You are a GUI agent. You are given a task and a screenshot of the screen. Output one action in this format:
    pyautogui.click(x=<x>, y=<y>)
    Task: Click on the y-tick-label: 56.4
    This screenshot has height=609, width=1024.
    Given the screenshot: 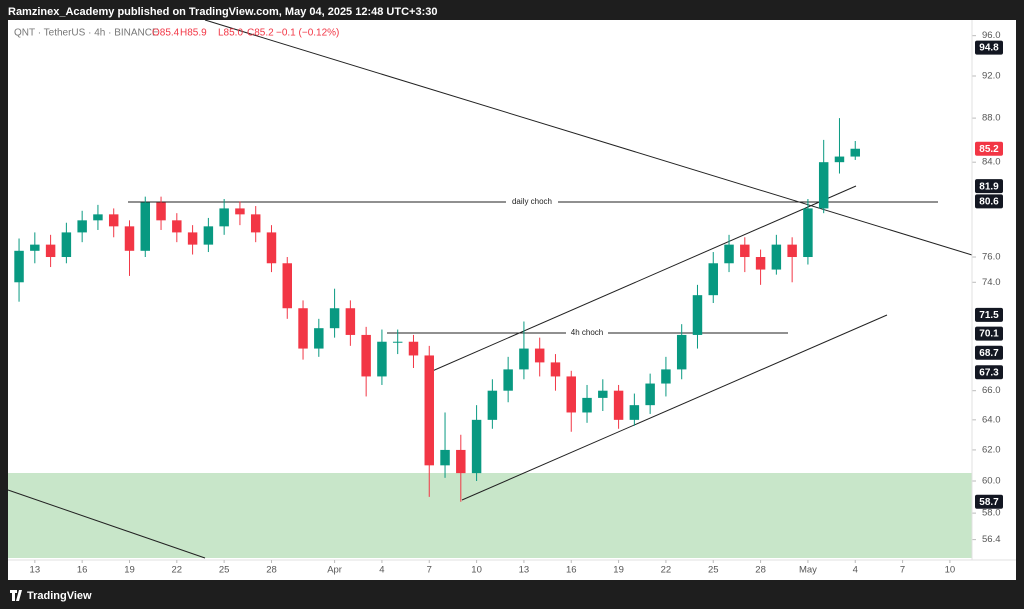 What is the action you would take?
    pyautogui.click(x=991, y=539)
    